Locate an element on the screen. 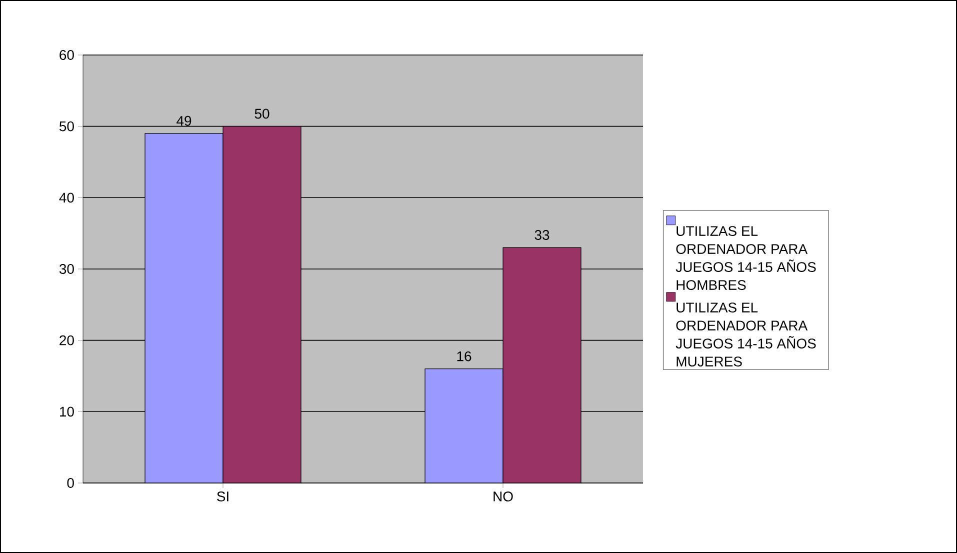 This screenshot has width=957, height=553. data-label: 16 is located at coordinates (464, 356).